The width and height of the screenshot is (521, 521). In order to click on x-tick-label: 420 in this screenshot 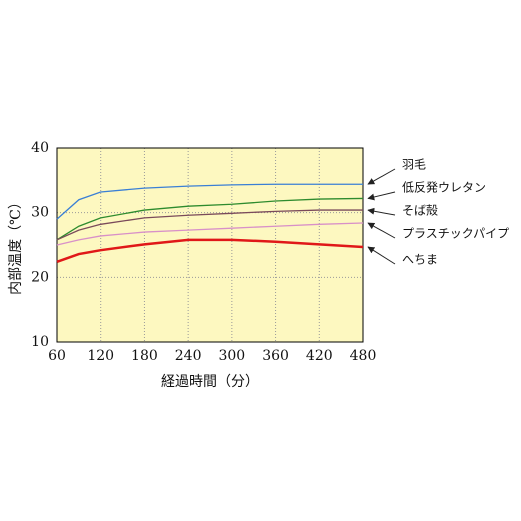, I will do `click(319, 356)`.